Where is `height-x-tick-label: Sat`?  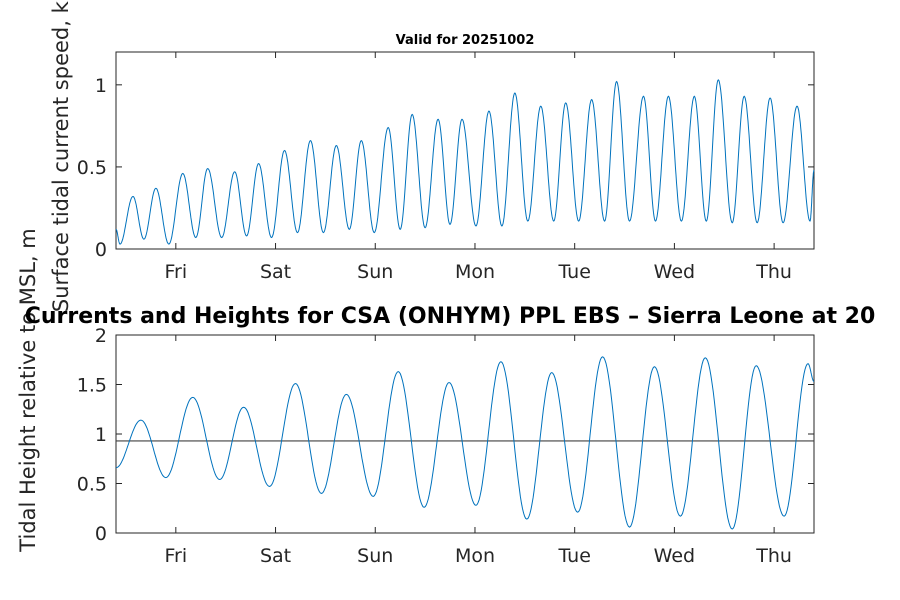
height-x-tick-label: Sat is located at coordinates (275, 556).